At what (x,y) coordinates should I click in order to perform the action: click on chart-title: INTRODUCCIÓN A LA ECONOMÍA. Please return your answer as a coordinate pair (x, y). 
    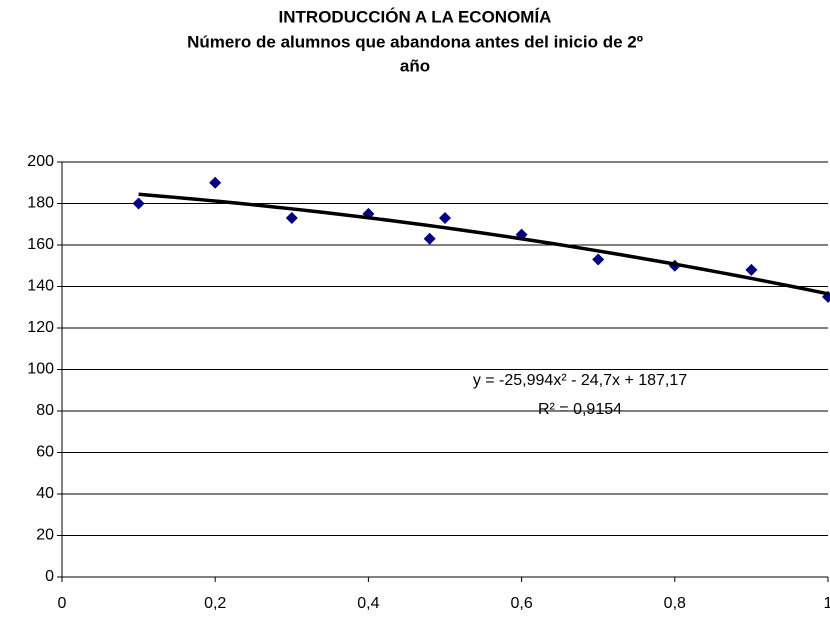
    Looking at the image, I should click on (415, 16).